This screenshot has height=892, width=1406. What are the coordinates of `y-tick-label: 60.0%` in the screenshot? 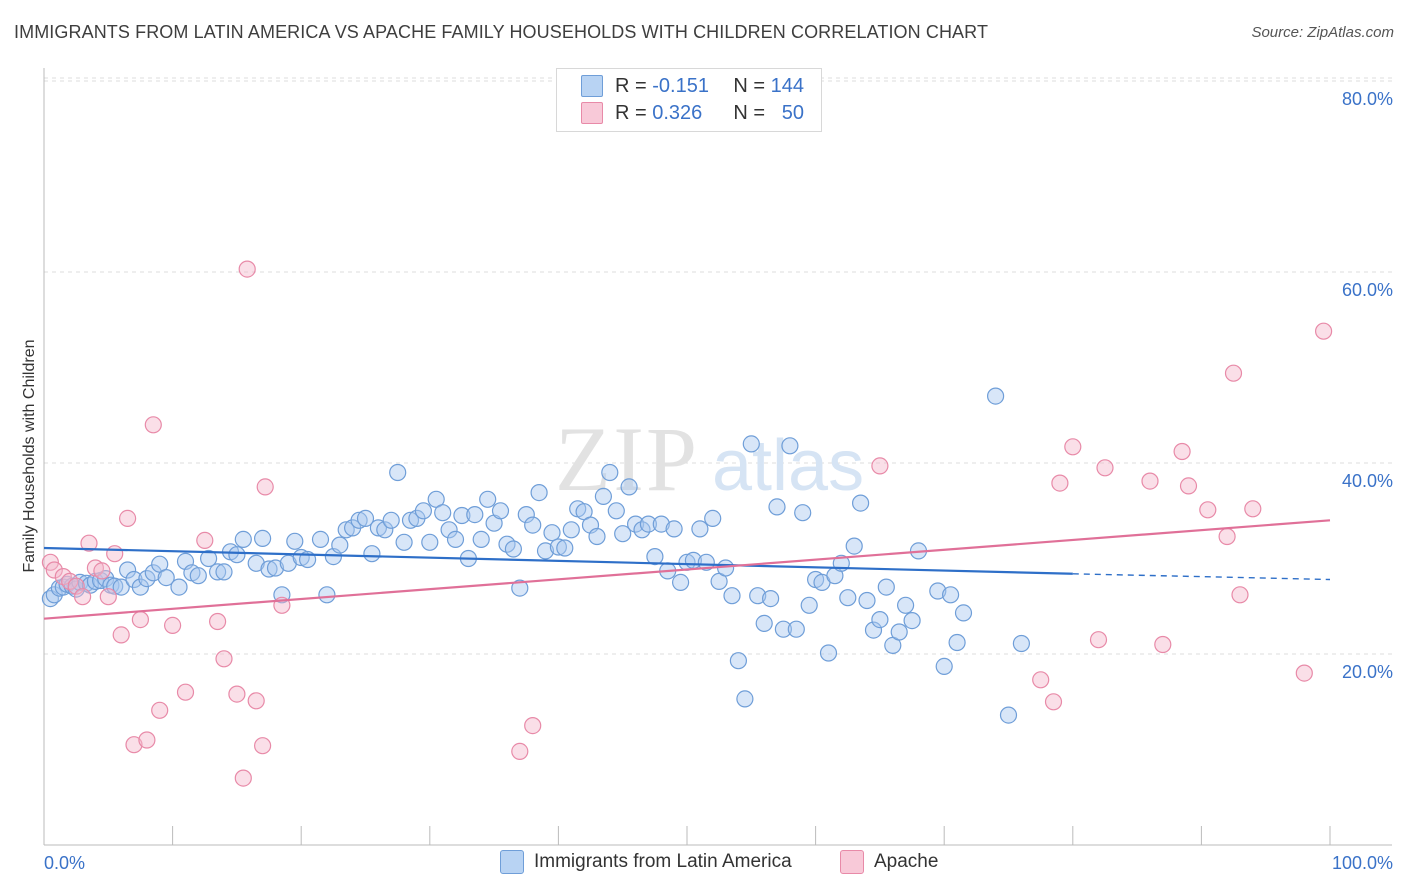 It's located at (1367, 290).